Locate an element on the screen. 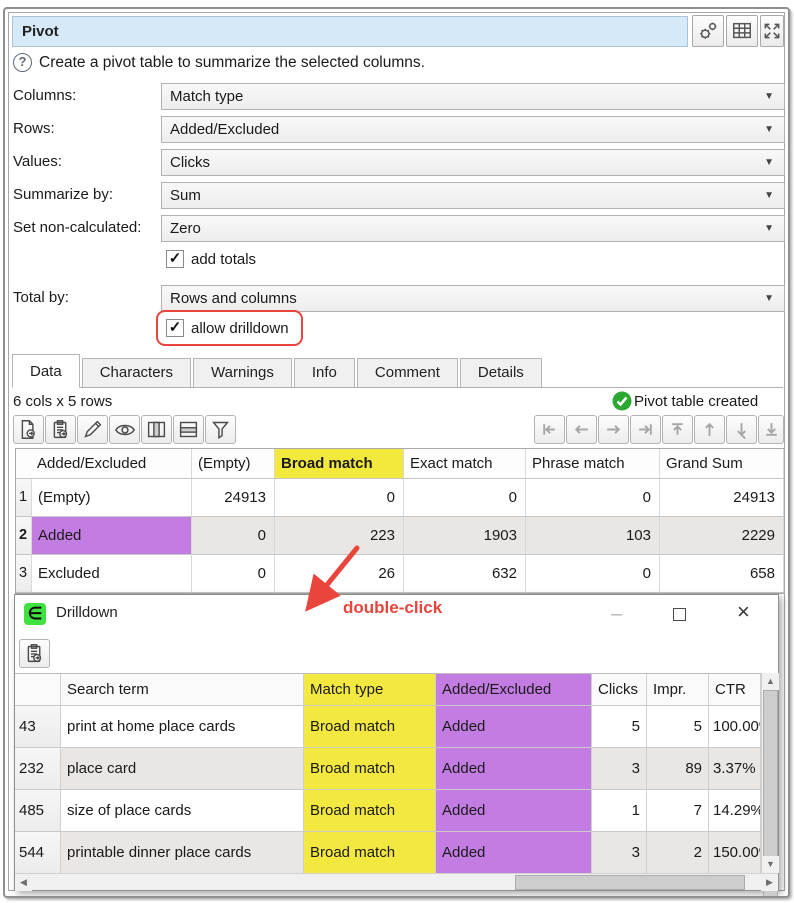 This screenshot has height=903, width=794. table-cell: 2229 is located at coordinates (722, 536).